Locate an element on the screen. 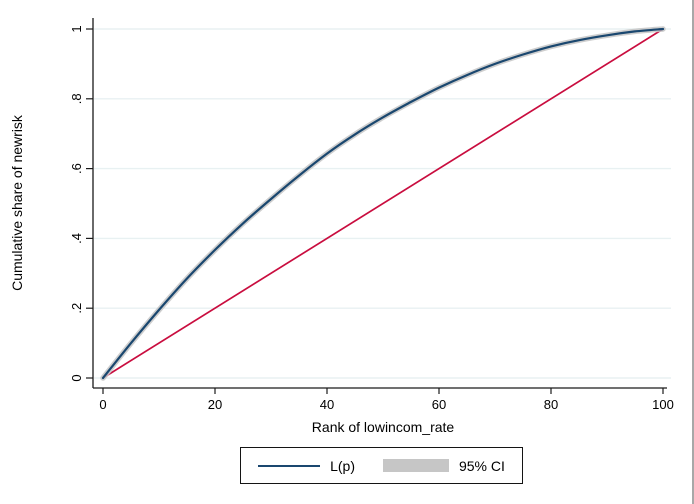  y-axis-title: Cumulative share of newrisk is located at coordinates (17, 202).